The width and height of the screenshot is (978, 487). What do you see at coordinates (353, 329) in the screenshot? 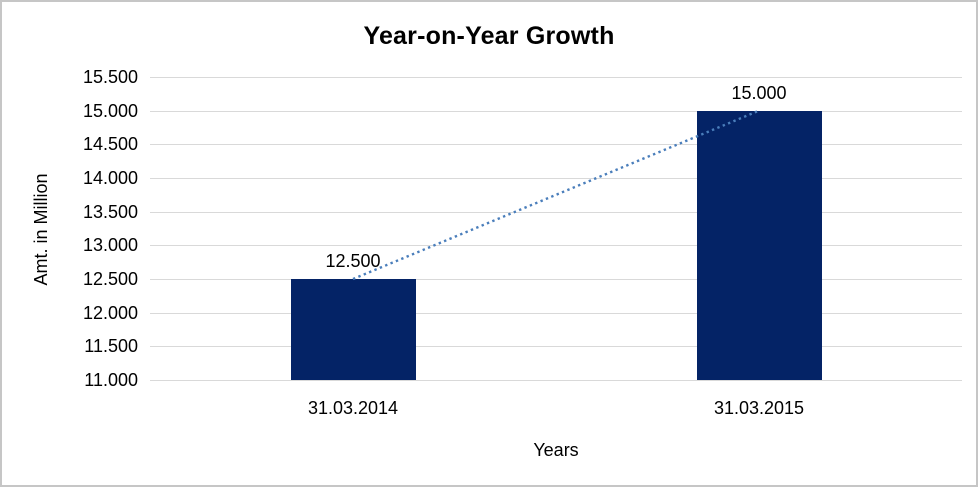
I see `bar-31.03.2014` at bounding box center [353, 329].